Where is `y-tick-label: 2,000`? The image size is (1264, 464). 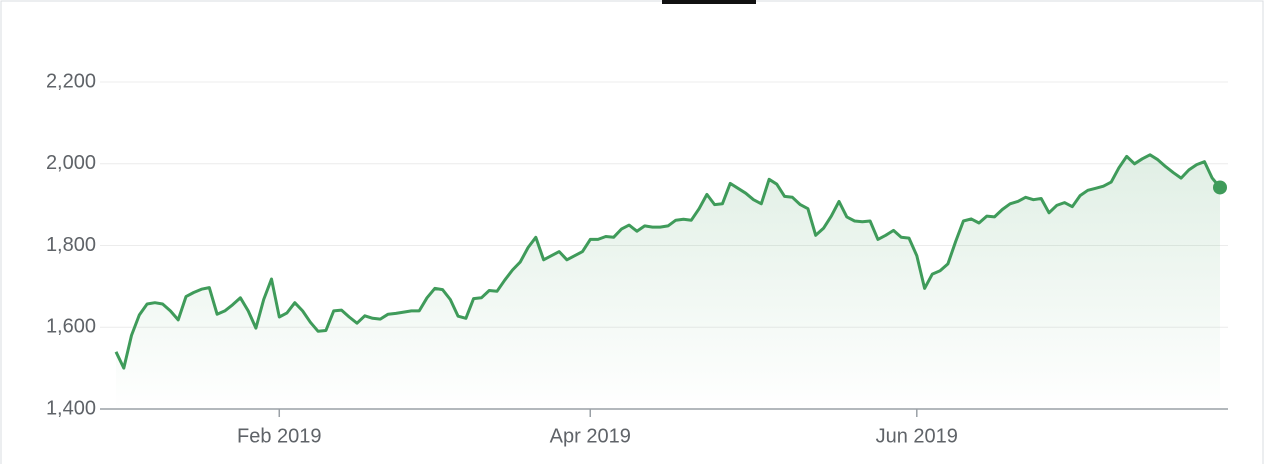
y-tick-label: 2,000 is located at coordinates (71, 163).